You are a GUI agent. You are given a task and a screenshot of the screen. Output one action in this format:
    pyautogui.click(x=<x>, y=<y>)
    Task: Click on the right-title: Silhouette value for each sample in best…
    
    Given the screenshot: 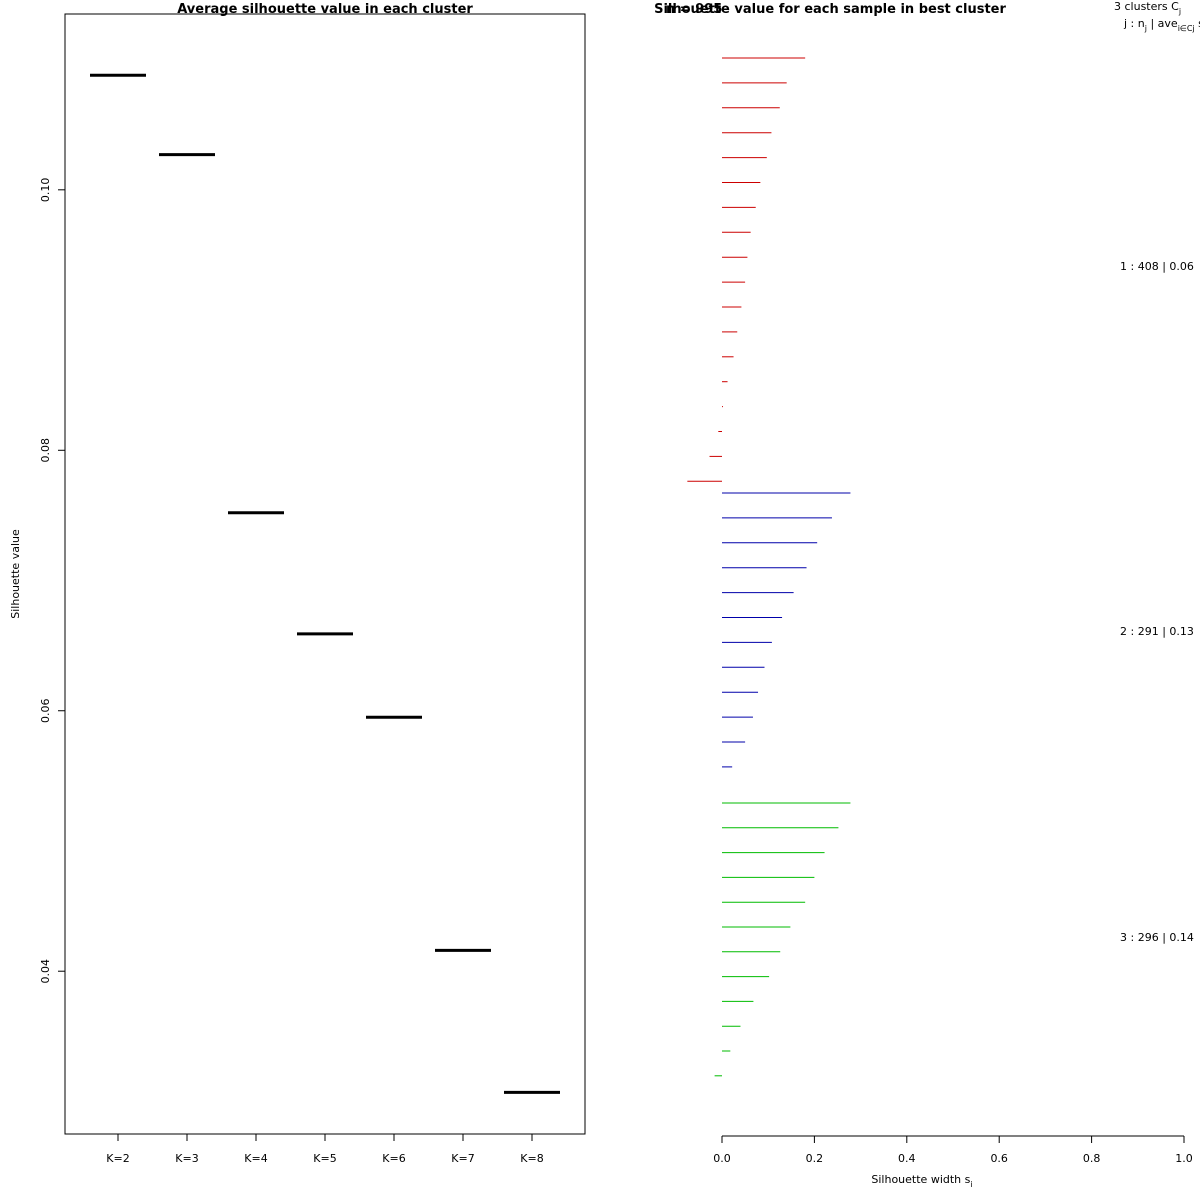 What is the action you would take?
    pyautogui.click(x=830, y=9)
    